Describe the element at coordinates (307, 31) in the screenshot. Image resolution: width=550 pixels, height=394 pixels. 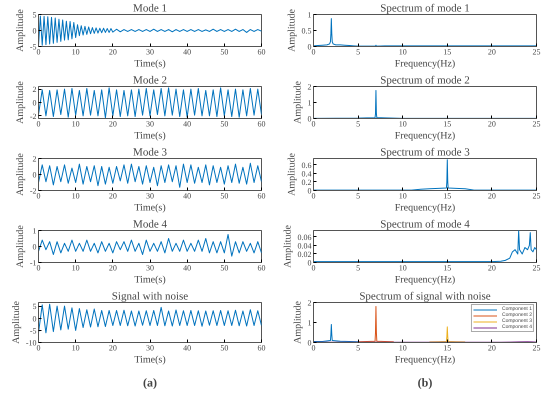
I see `y-tick-label: 0.5` at that location.